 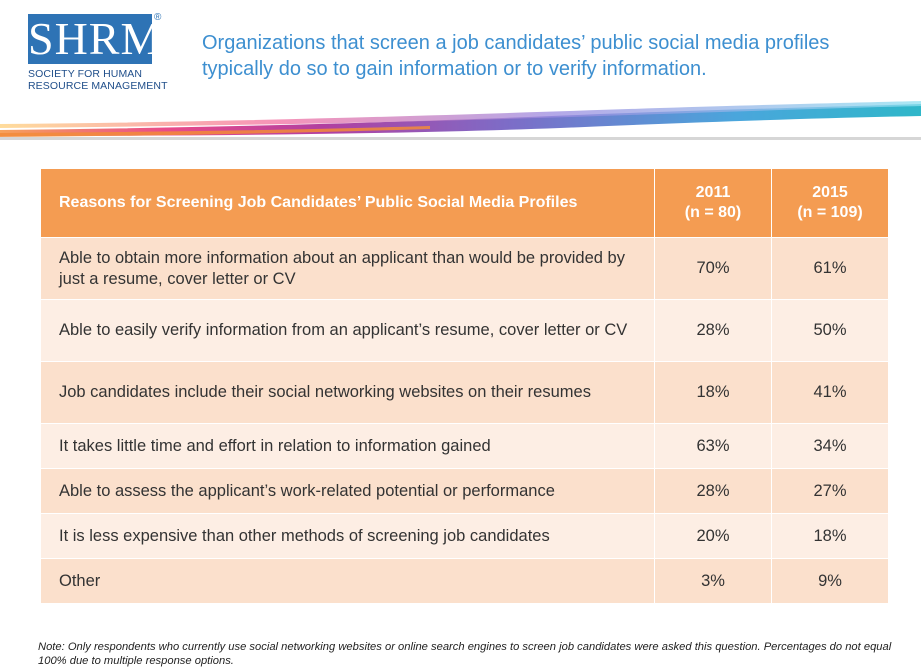 I want to click on decorative-swoosh-banner, so click(x=460, y=120).